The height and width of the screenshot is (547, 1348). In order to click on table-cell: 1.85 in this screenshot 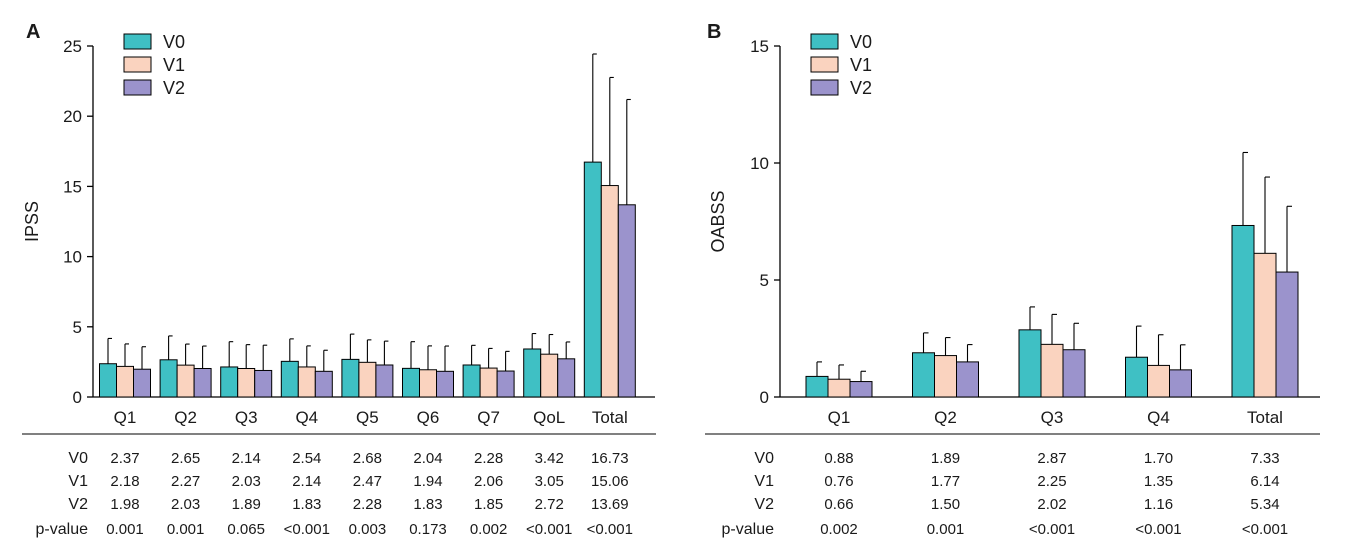, I will do `click(488, 504)`.